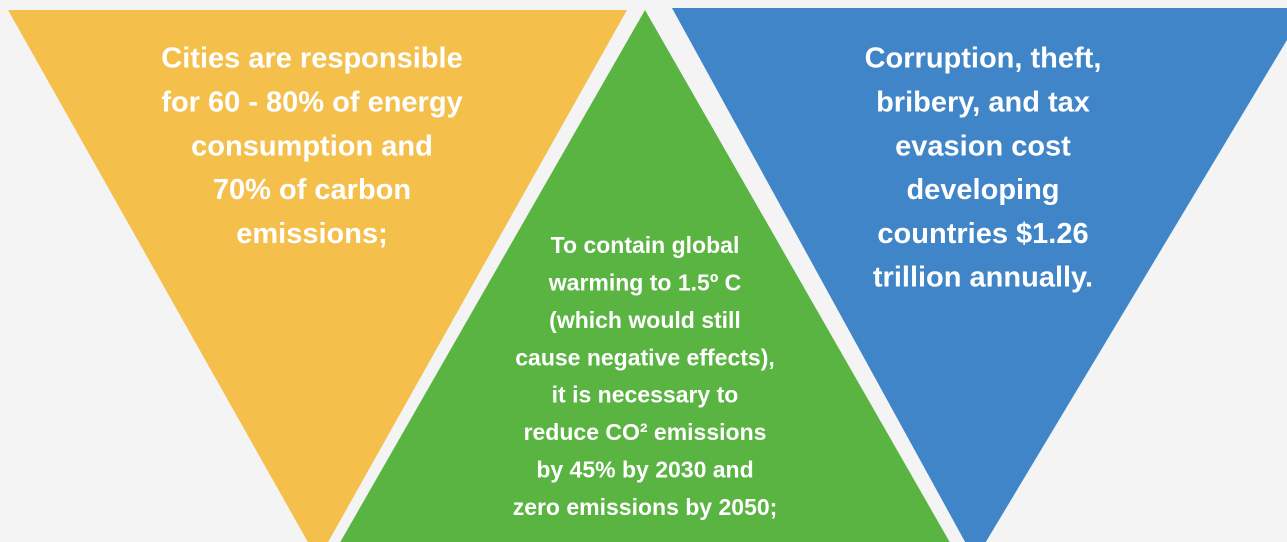  What do you see at coordinates (983, 278) in the screenshot?
I see `panel-text-line: trillion annually.` at bounding box center [983, 278].